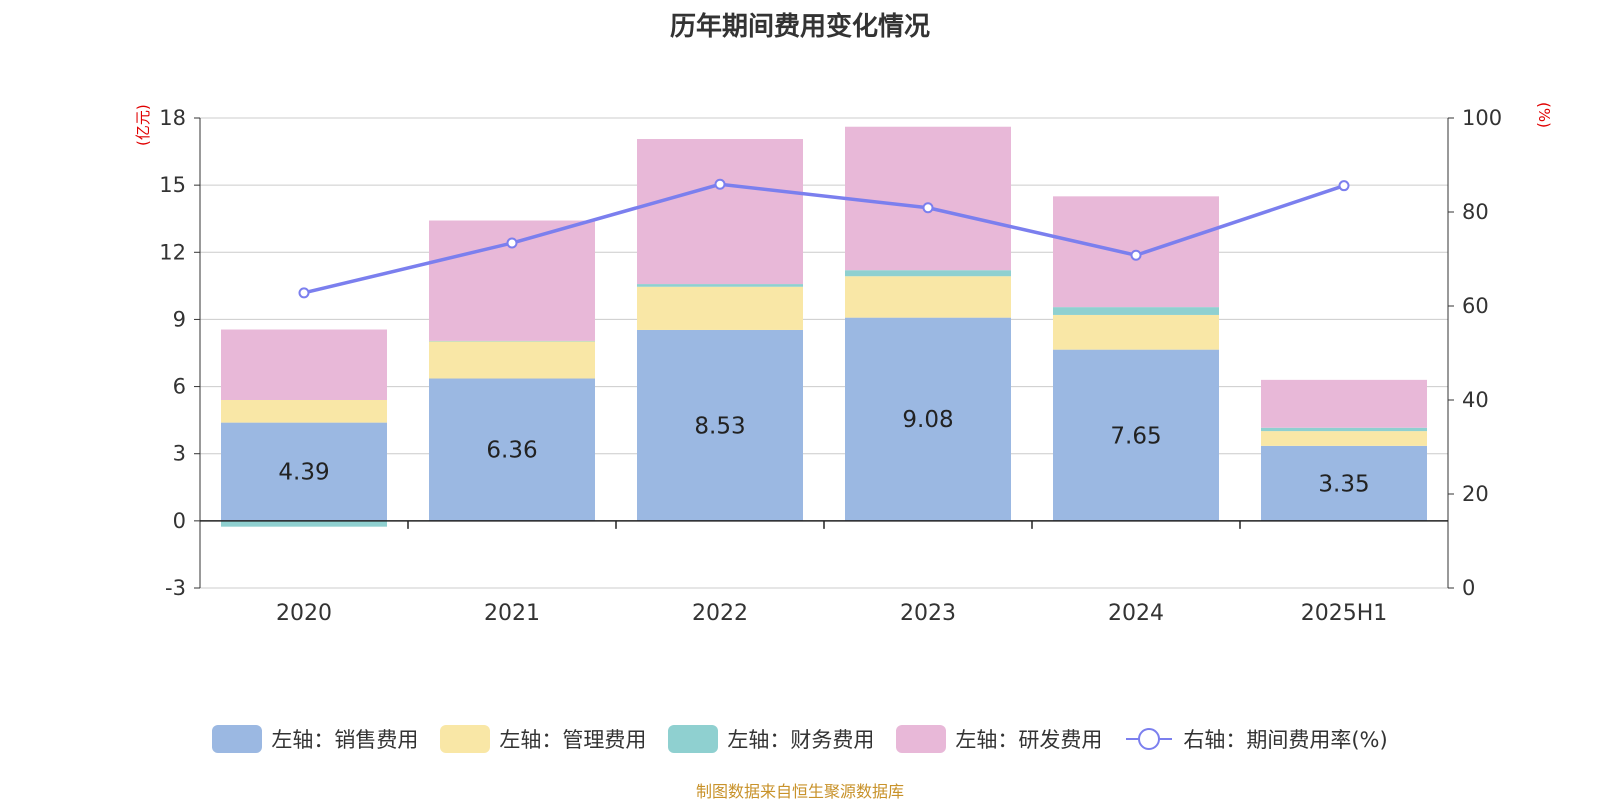 The width and height of the screenshot is (1600, 802). I want to click on y-tick-label: 0, so click(179, 521).